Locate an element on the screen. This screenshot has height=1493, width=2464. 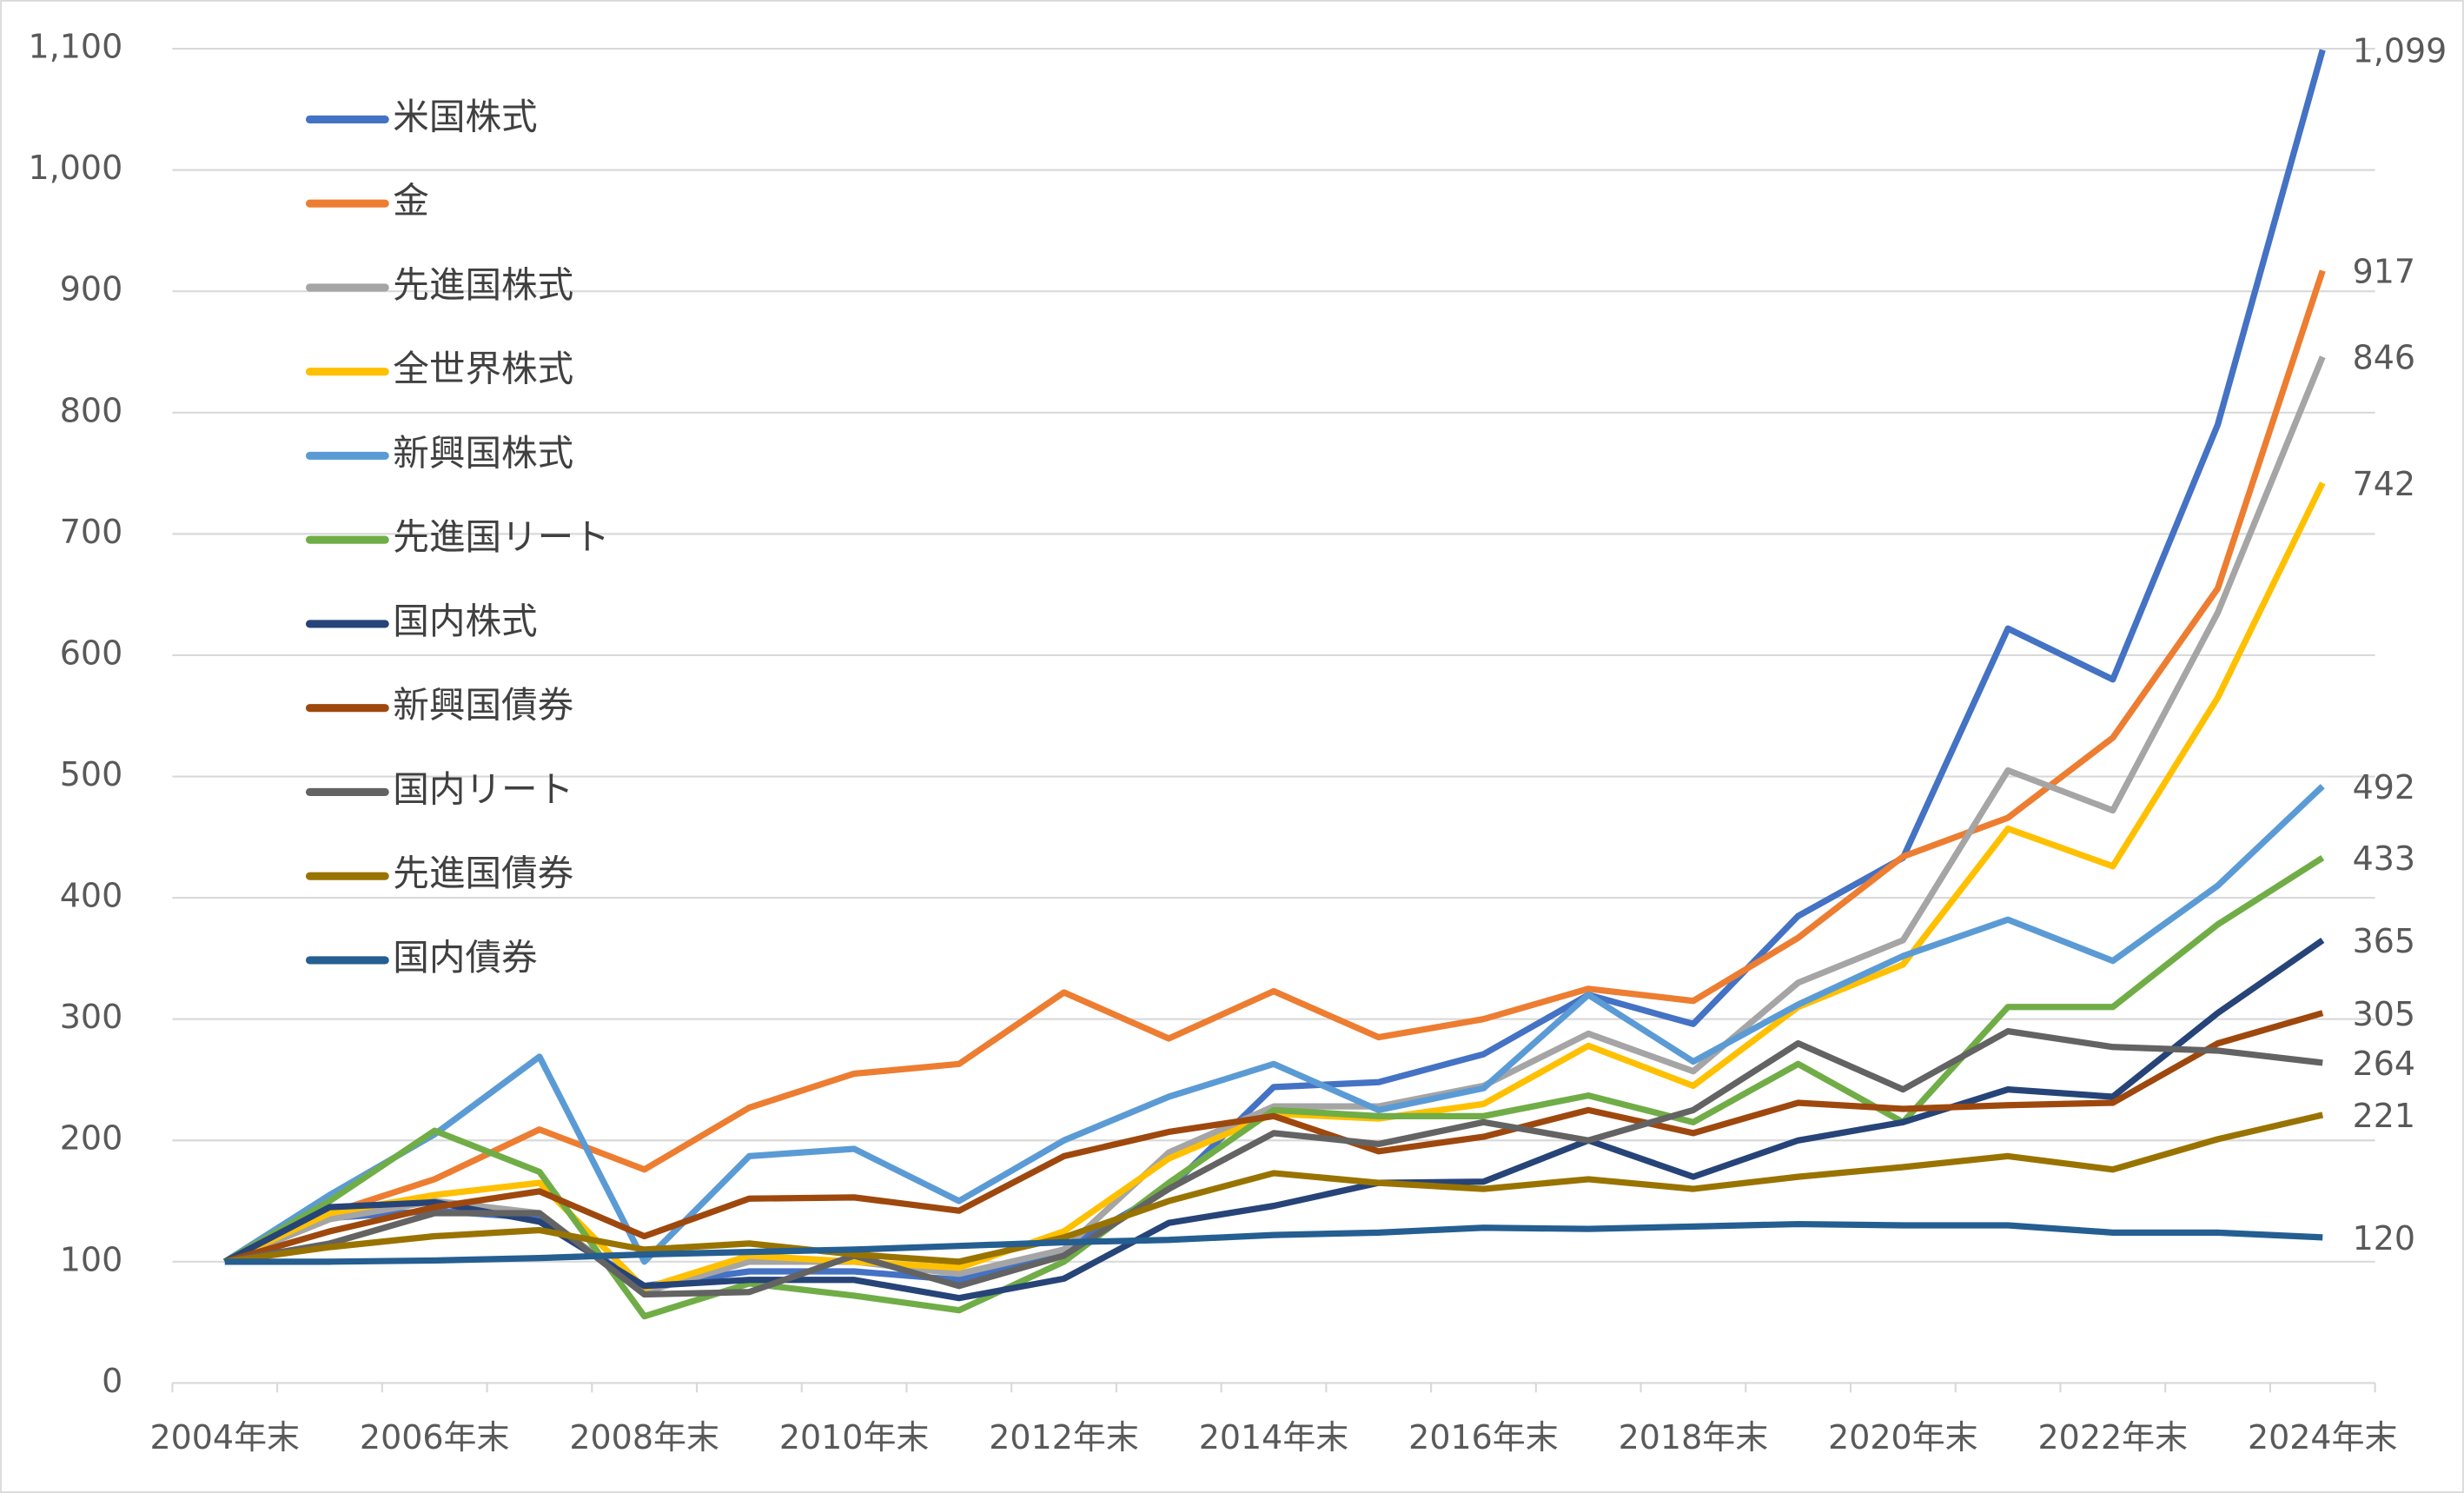
legend-label: 国内株式 is located at coordinates (465, 621).